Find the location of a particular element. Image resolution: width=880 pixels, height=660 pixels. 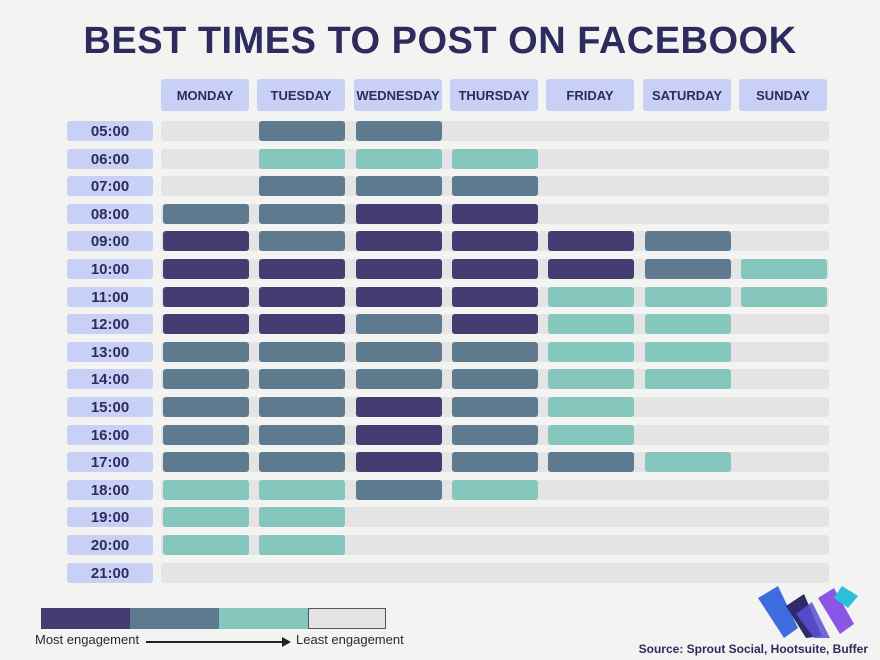

brand-logo-icon is located at coordinates (808, 612).